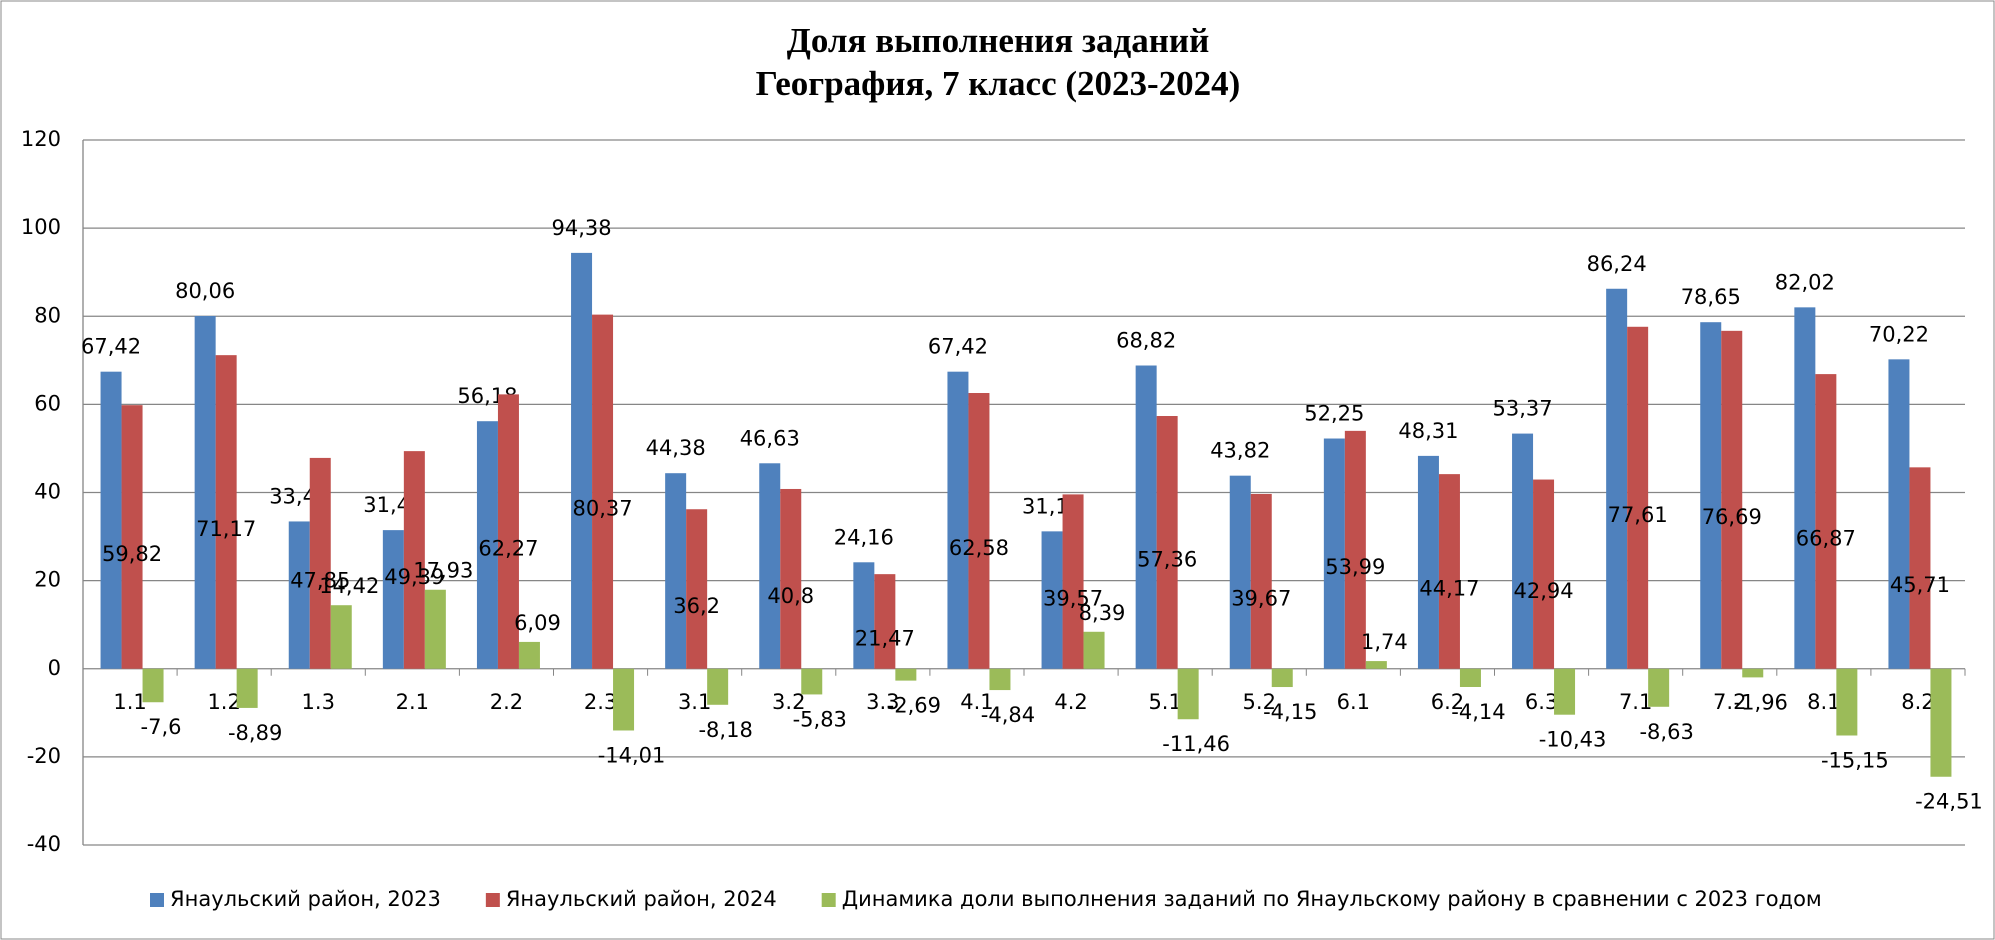  What do you see at coordinates (1761, 702) in the screenshot?
I see `data-label: -1,96` at bounding box center [1761, 702].